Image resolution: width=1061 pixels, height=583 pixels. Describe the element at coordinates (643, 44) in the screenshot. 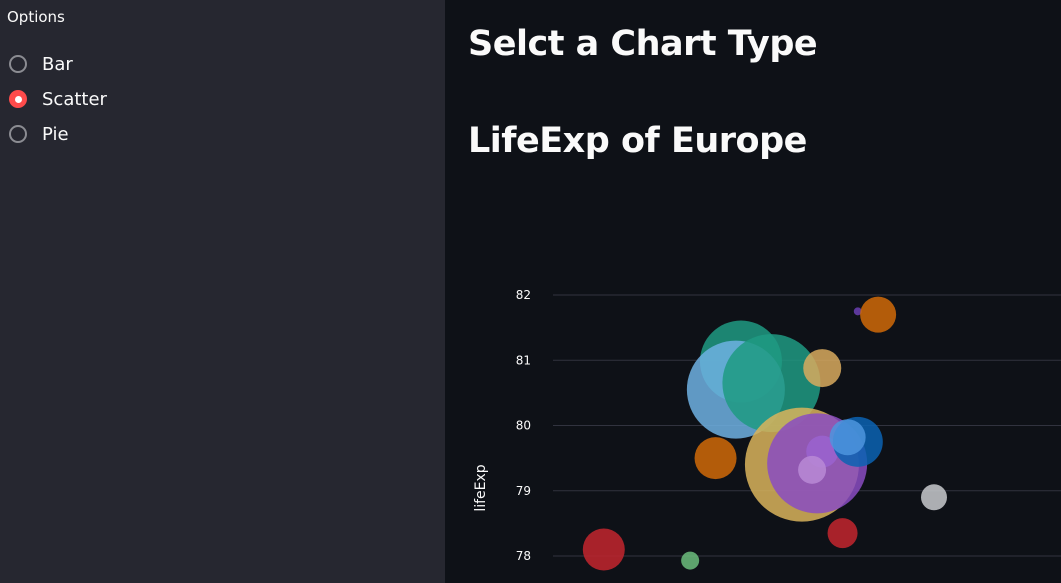

I see `page-title: Selct a Chart Type` at that location.